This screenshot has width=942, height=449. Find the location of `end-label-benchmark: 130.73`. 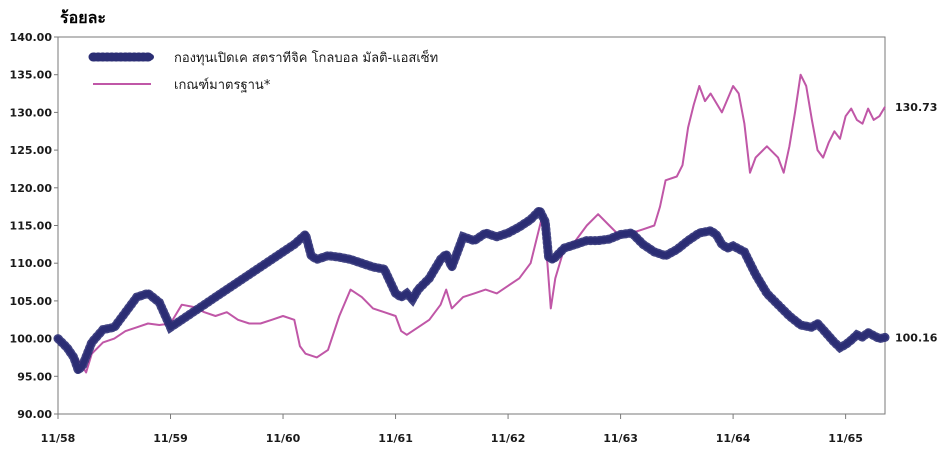

end-label-benchmark: 130.73 is located at coordinates (916, 107).